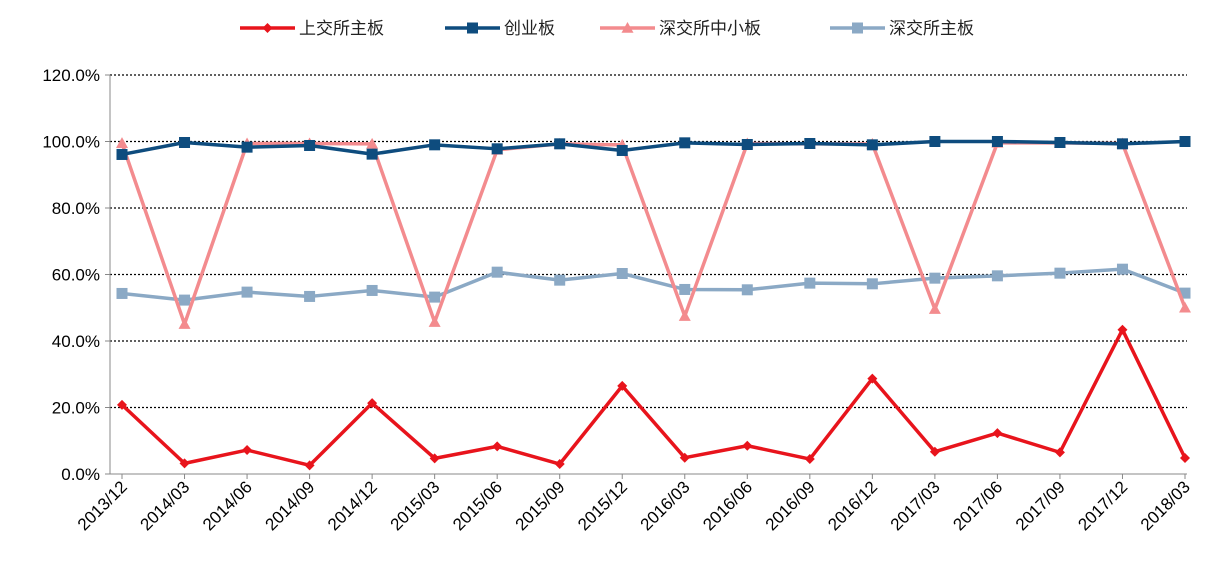  Describe the element at coordinates (931, 29) in the screenshot. I see `legend-label: 深交所主板` at that location.